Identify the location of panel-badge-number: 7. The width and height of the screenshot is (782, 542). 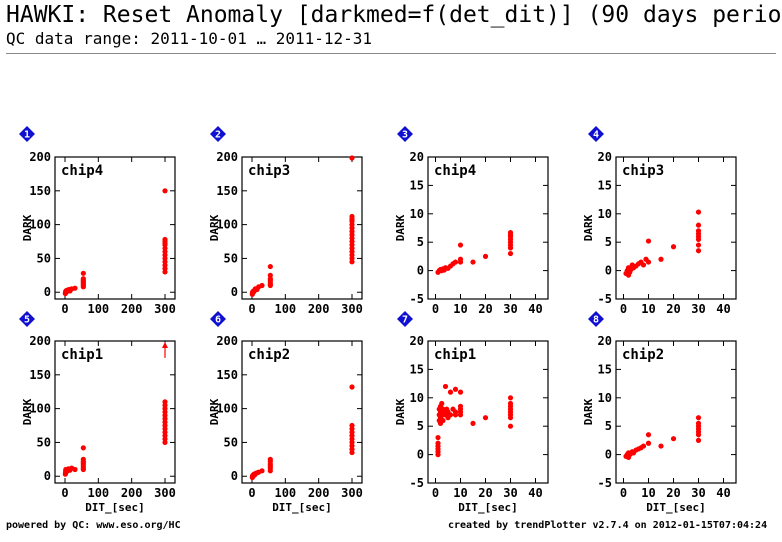
(405, 320).